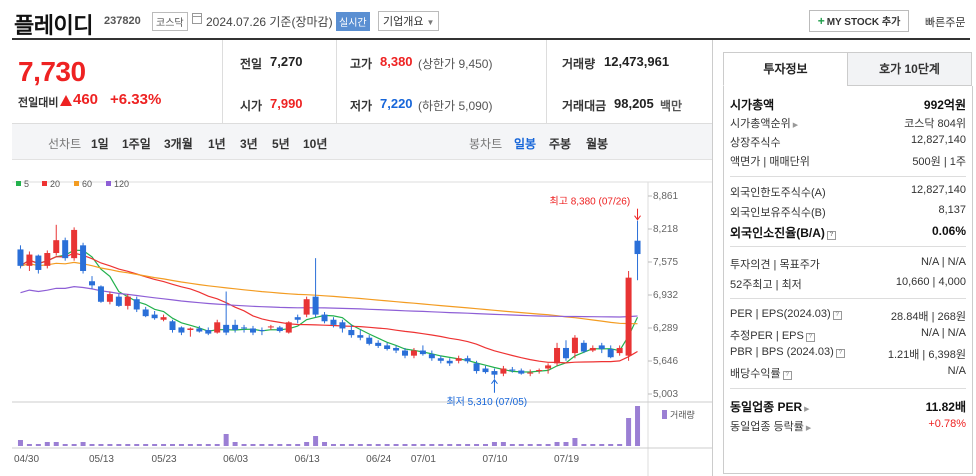  Describe the element at coordinates (100, 144) in the screenshot. I see `period-1d: 1일` at that location.